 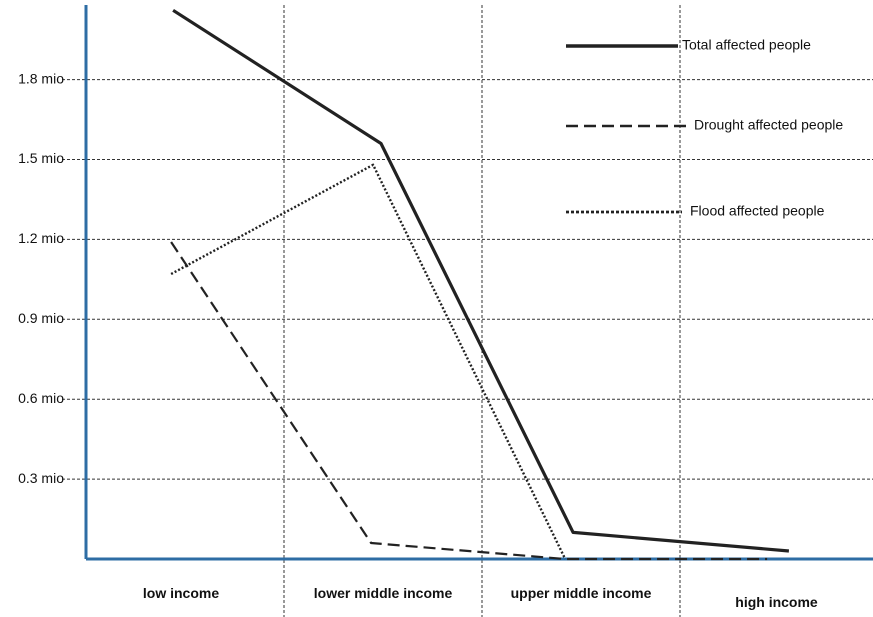 What do you see at coordinates (41, 318) in the screenshot?
I see `y-tick-label: 0.9 mio` at bounding box center [41, 318].